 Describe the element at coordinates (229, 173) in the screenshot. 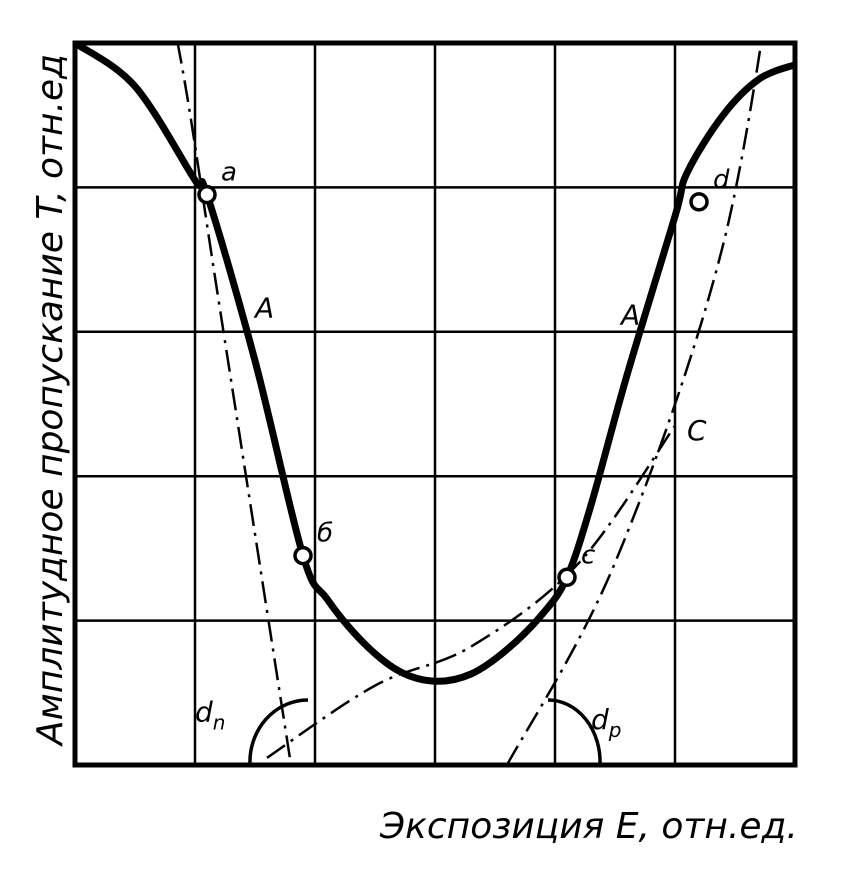

I see `point-label: a` at that location.